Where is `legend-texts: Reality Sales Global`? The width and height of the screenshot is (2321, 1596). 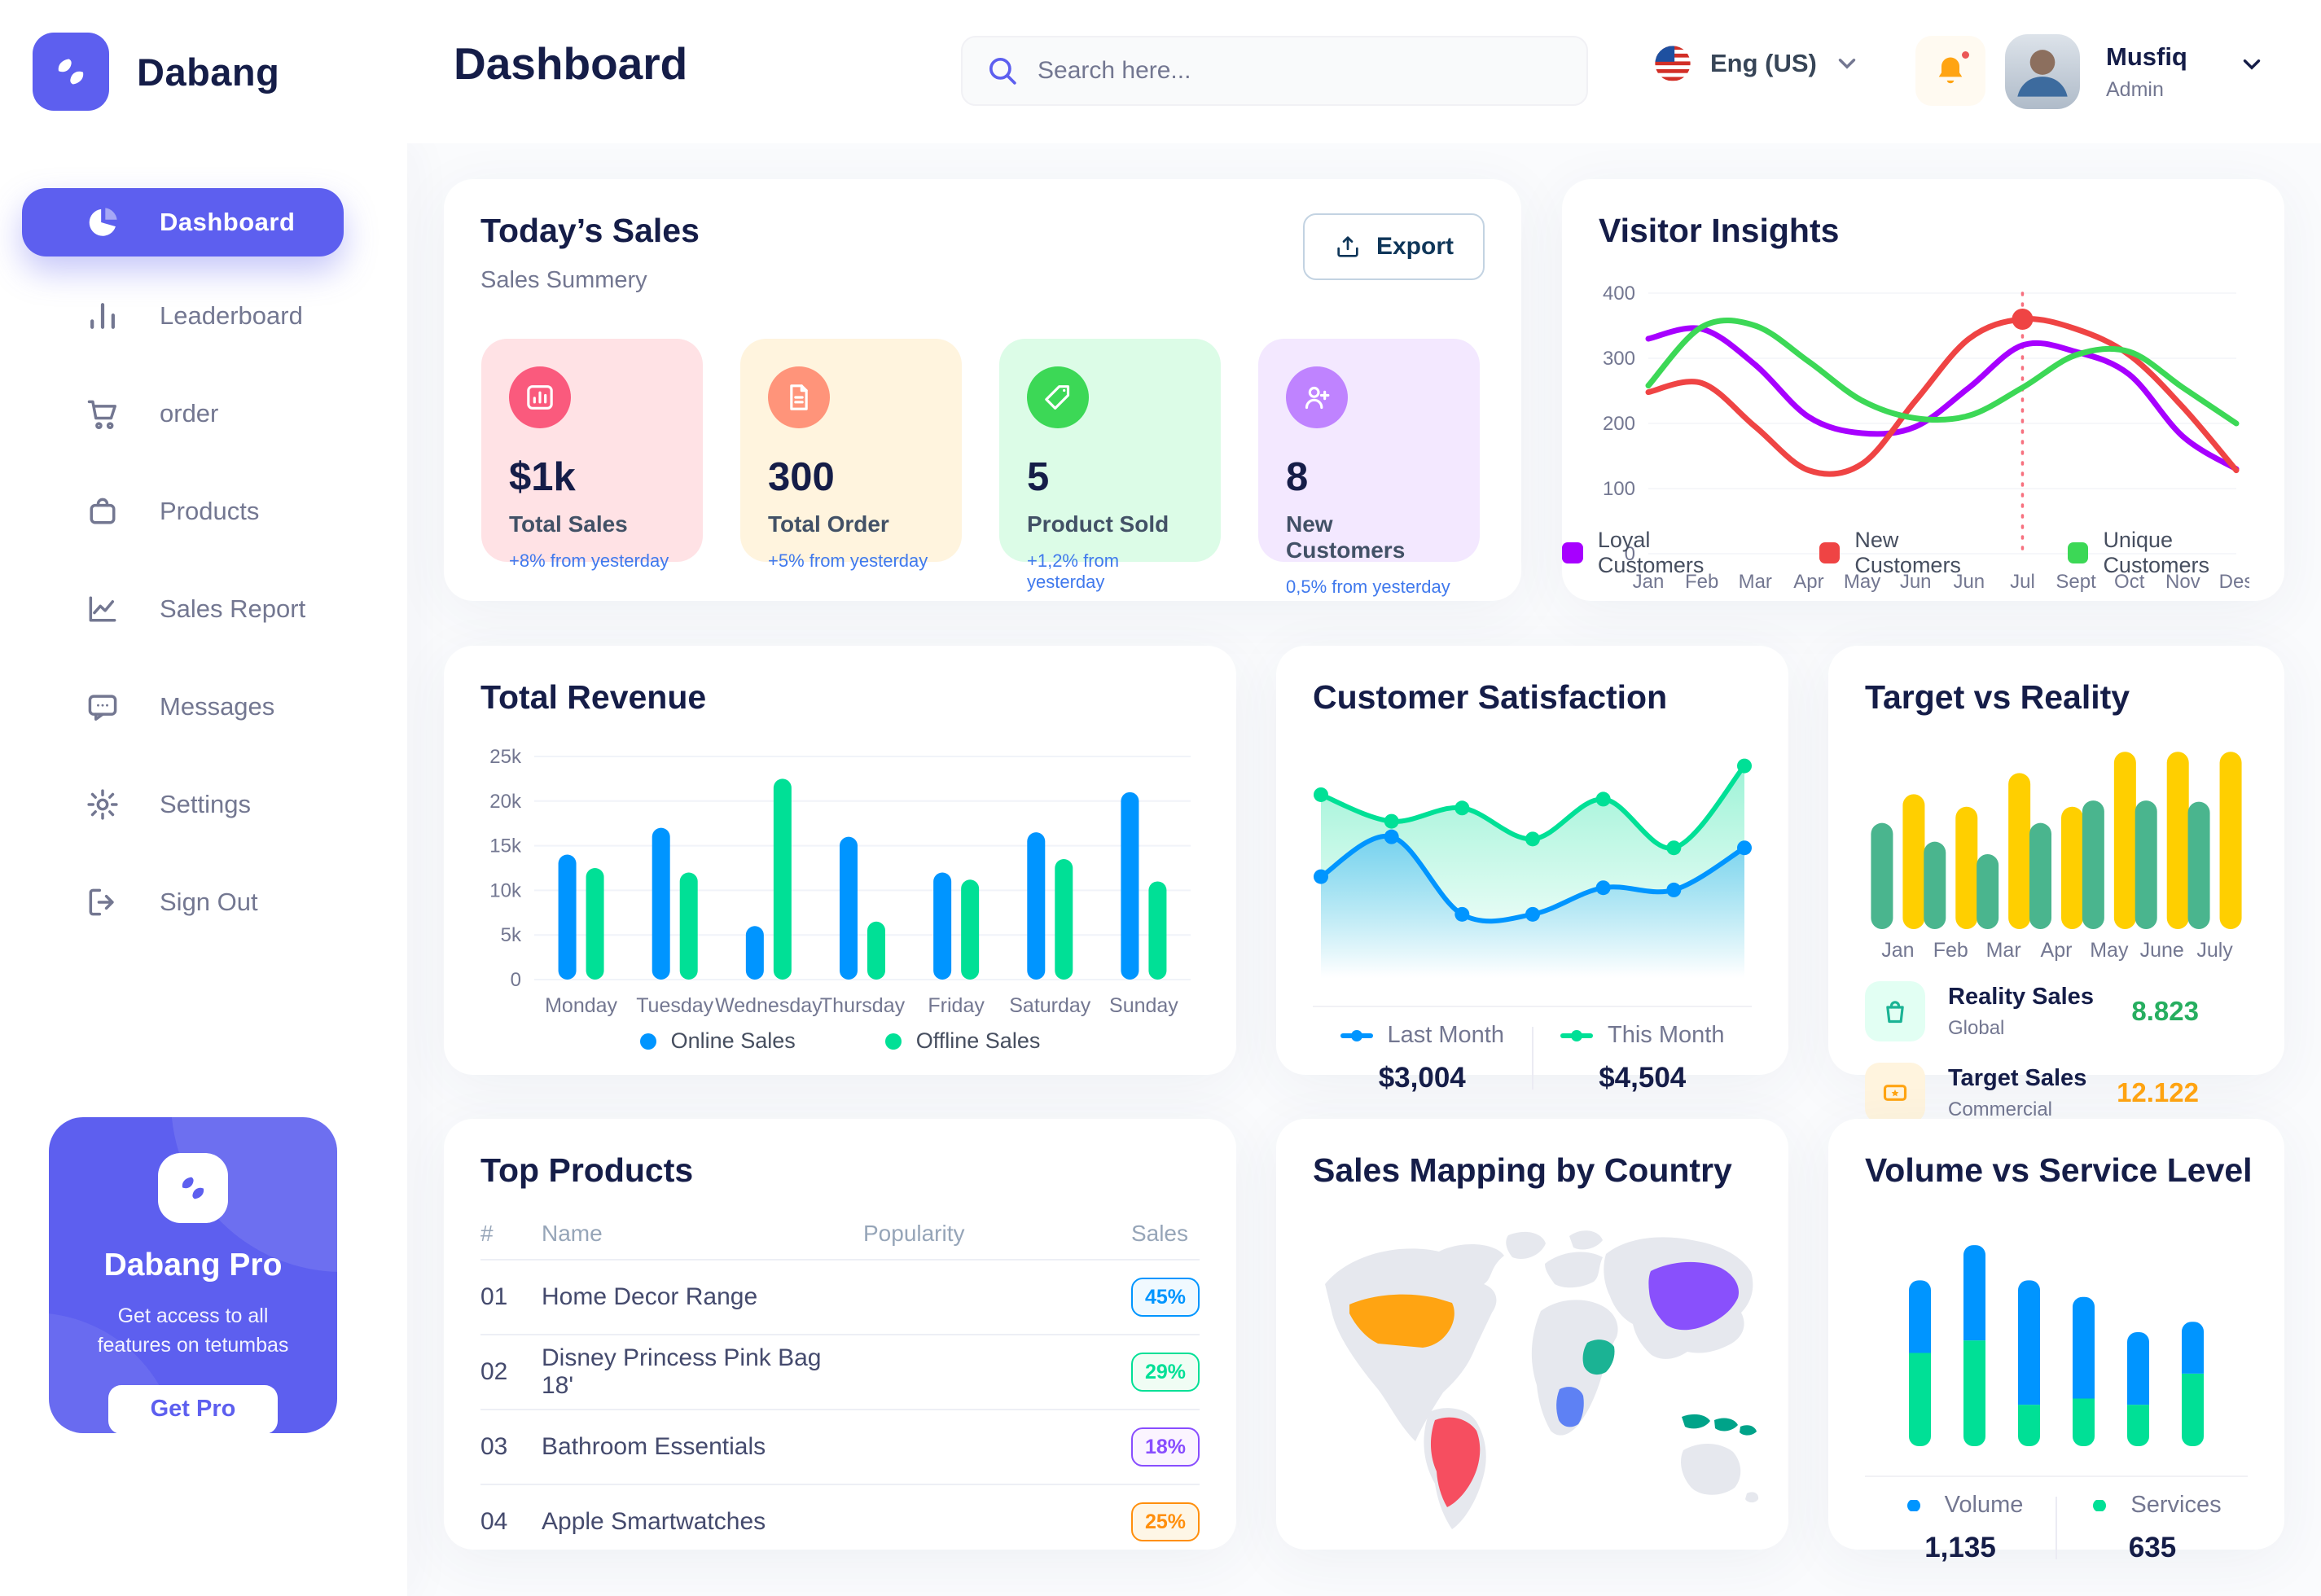
legend-texts: Reality Sales Global is located at coordinates (2021, 1012).